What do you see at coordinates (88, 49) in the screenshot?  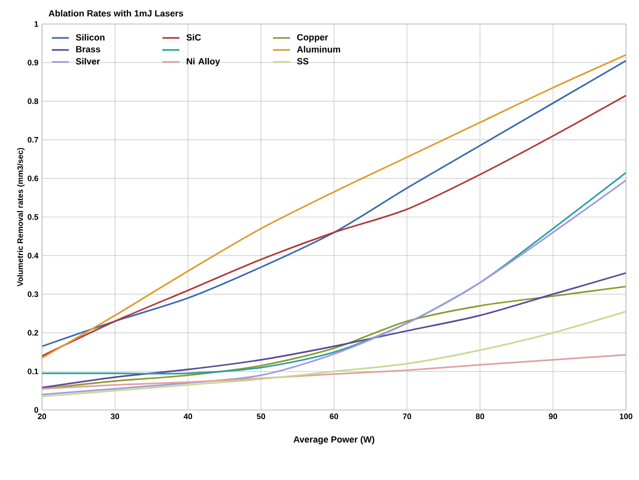 I see `legend-label: Brass` at bounding box center [88, 49].